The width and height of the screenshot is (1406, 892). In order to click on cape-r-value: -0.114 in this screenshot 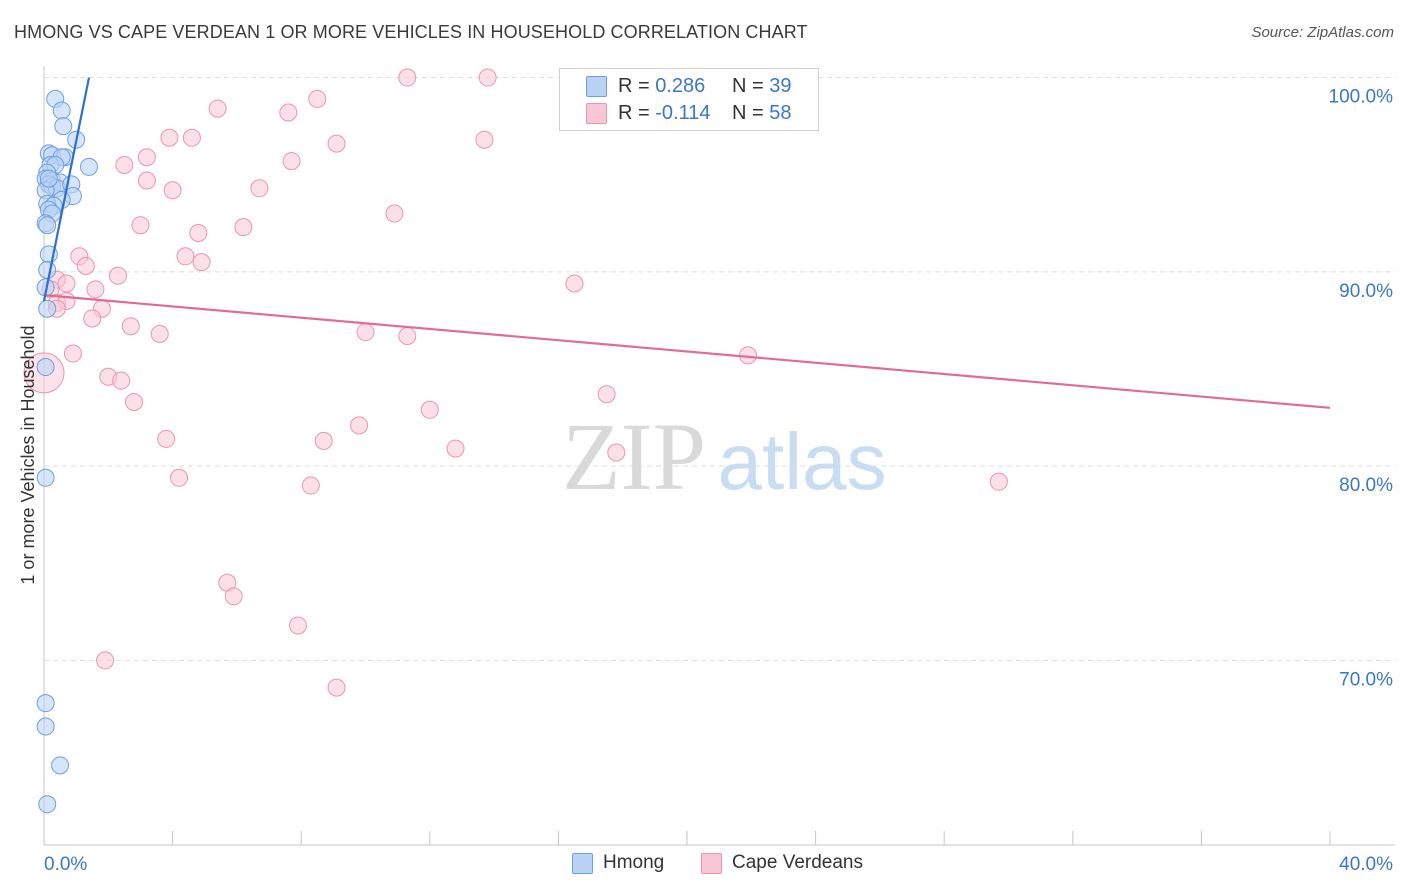, I will do `click(683, 112)`.